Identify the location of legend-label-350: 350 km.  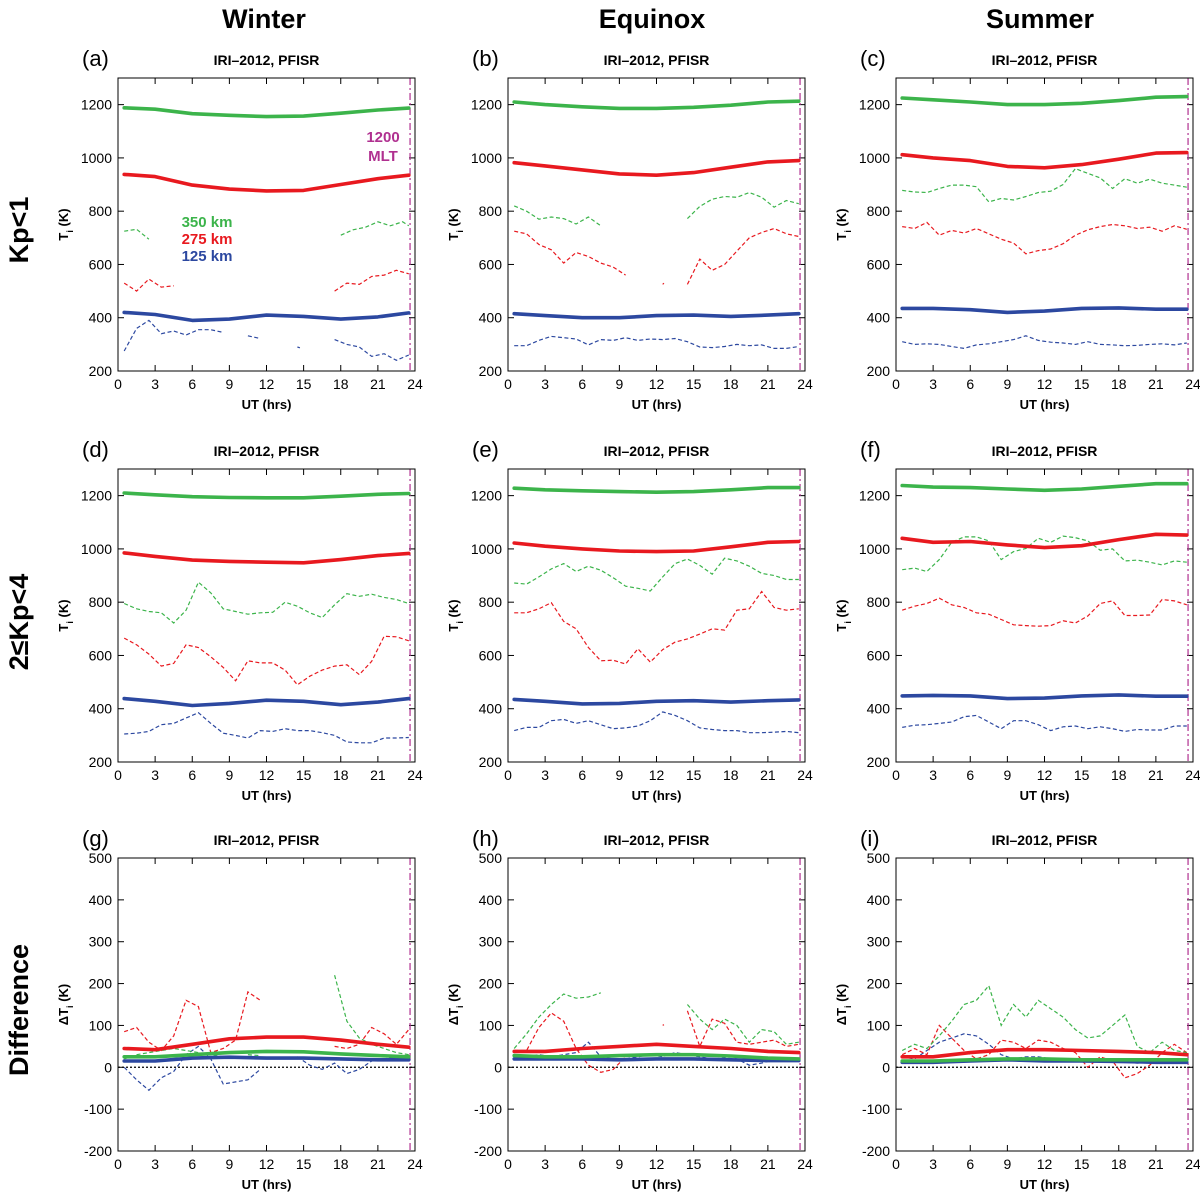
(207, 222).